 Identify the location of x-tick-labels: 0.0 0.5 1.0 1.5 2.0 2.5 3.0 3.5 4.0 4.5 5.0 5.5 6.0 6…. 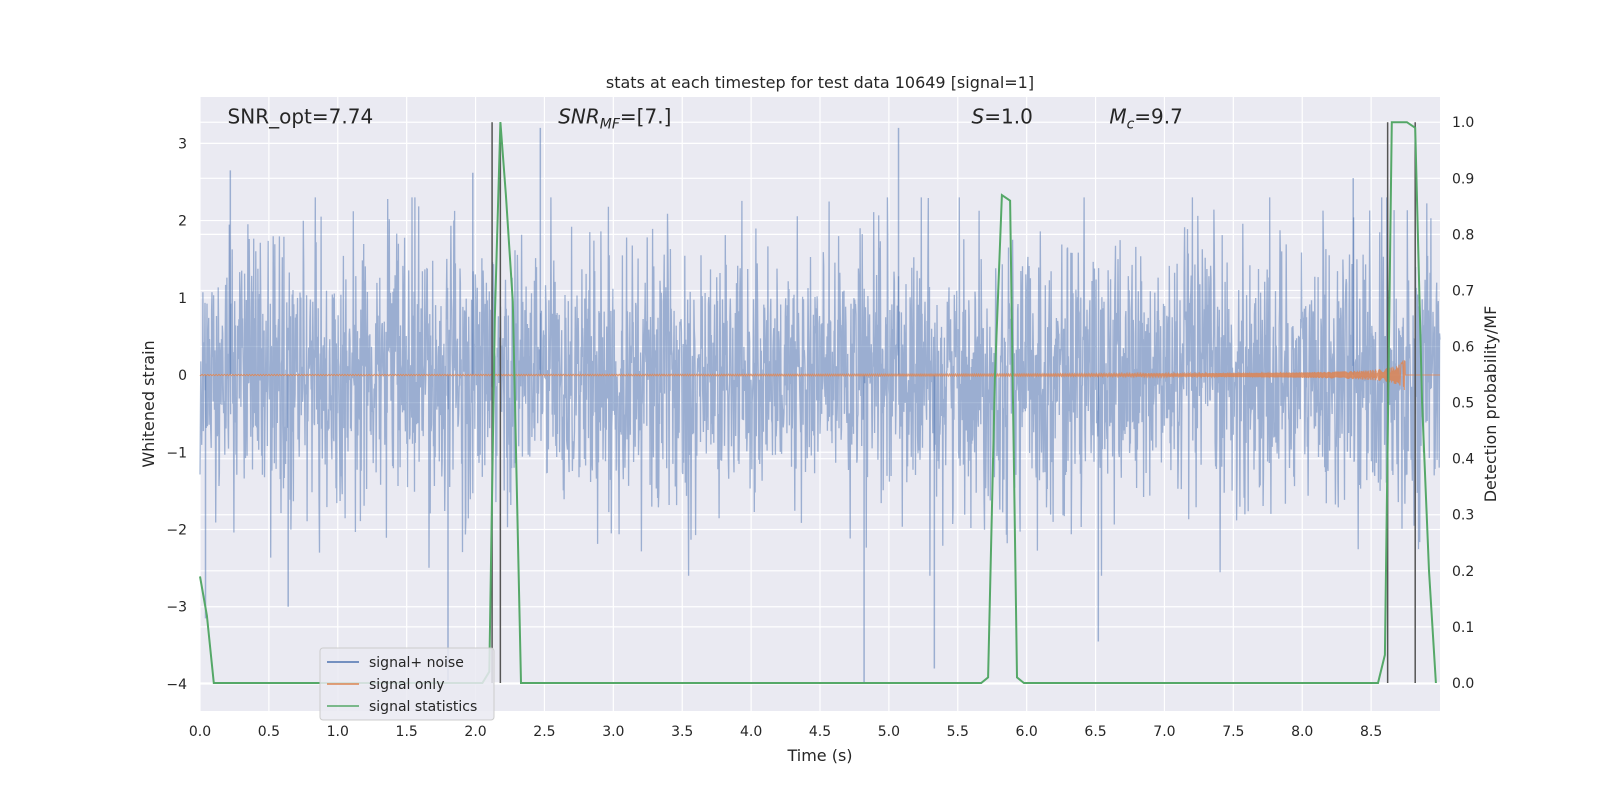
(785, 732).